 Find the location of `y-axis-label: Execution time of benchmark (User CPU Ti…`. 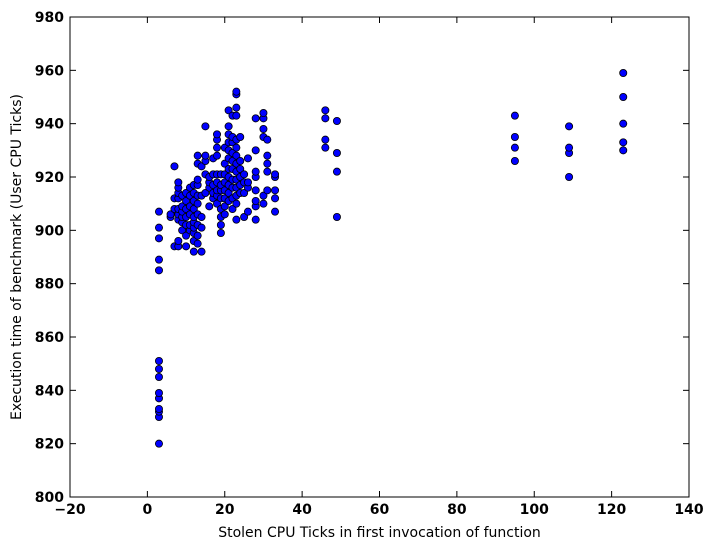

y-axis-label: Execution time of benchmark (User CPU Ti… is located at coordinates (17, 257).